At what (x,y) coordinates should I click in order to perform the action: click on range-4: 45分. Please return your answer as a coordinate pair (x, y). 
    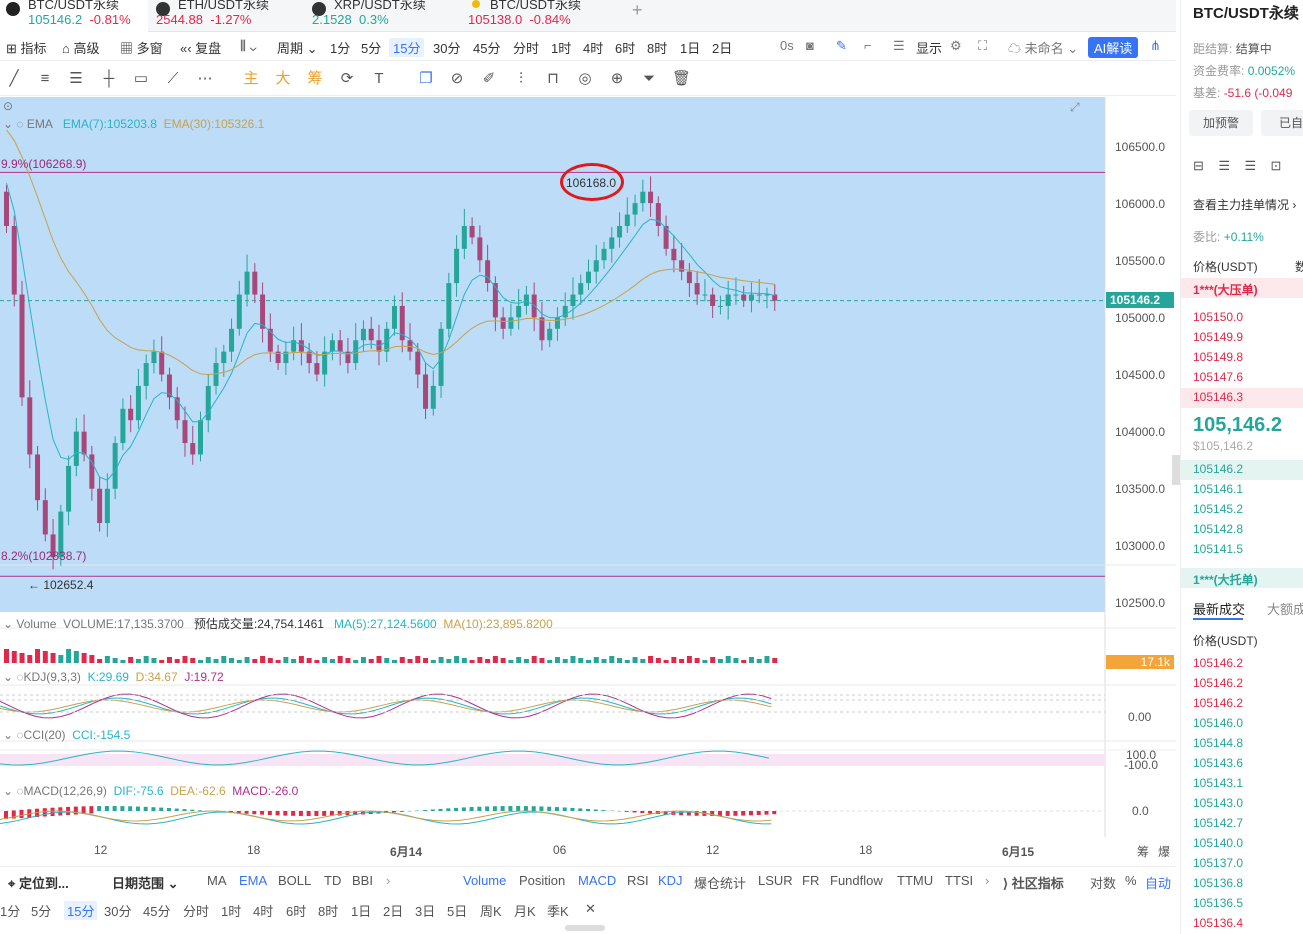
    Looking at the image, I should click on (157, 911).